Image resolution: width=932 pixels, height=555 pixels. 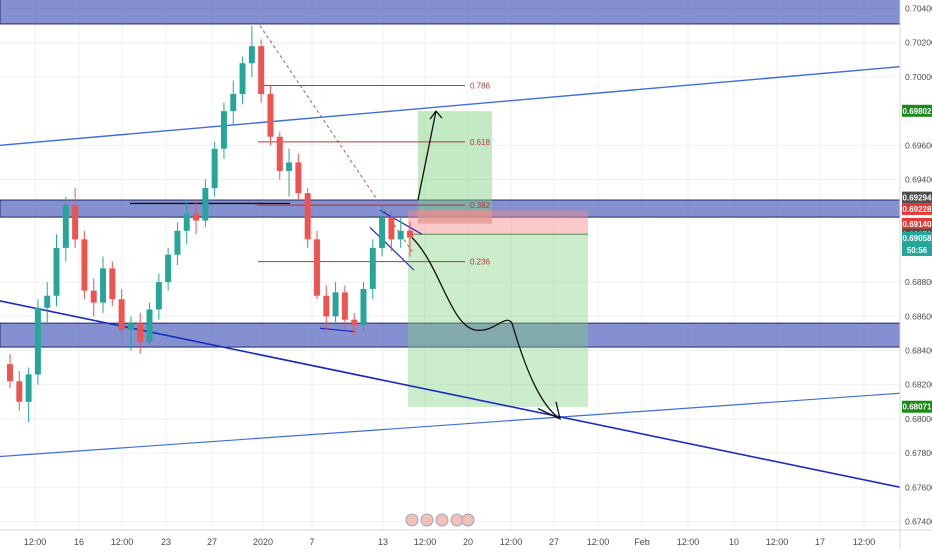 I want to click on long-stop-box, so click(x=455, y=217).